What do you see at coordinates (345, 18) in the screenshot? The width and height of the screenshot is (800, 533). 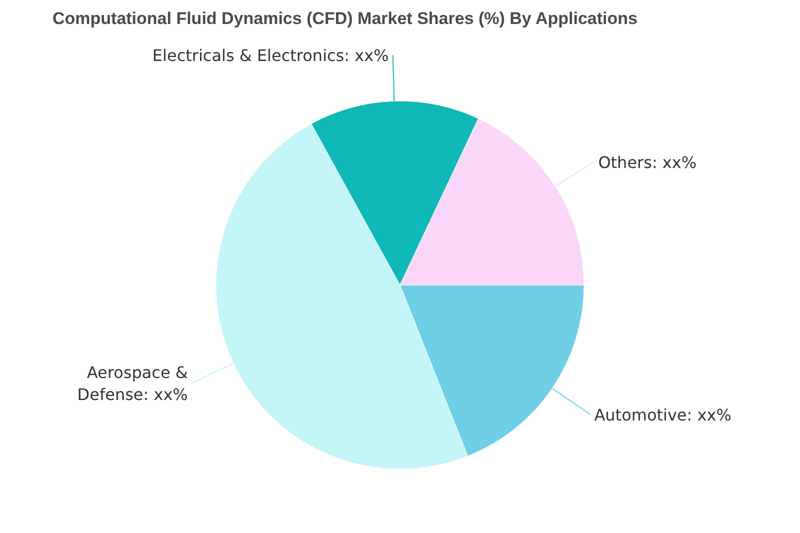 I see `chart-title: Computational Fluid Dynamics (CFD) Market Shares (%) By Applications` at bounding box center [345, 18].